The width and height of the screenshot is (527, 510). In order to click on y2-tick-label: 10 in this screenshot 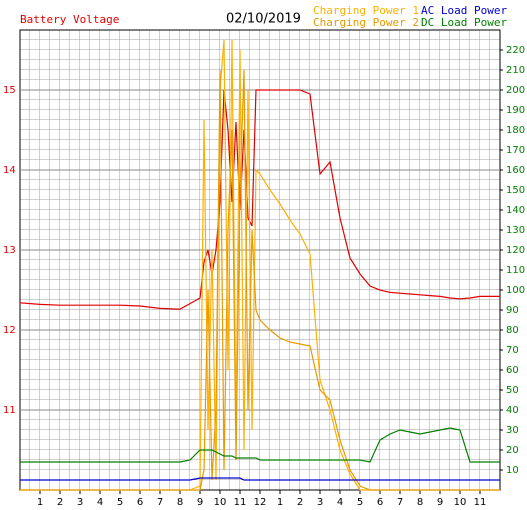, I will do `click(512, 470)`.